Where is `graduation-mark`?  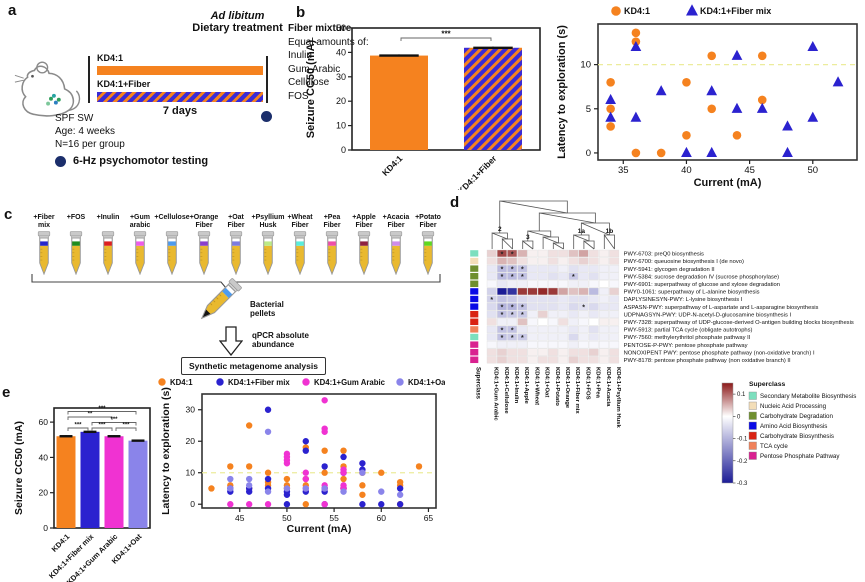
graduation-mark is located at coordinates (220, 295).